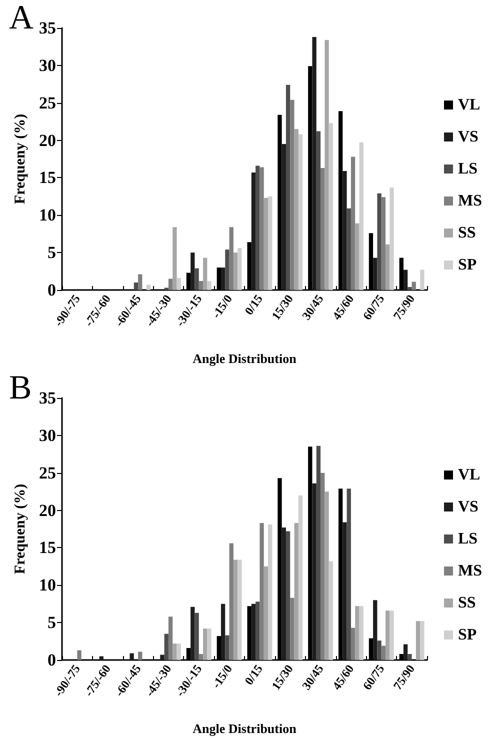  I want to click on chart-title: A, so click(21, 18).